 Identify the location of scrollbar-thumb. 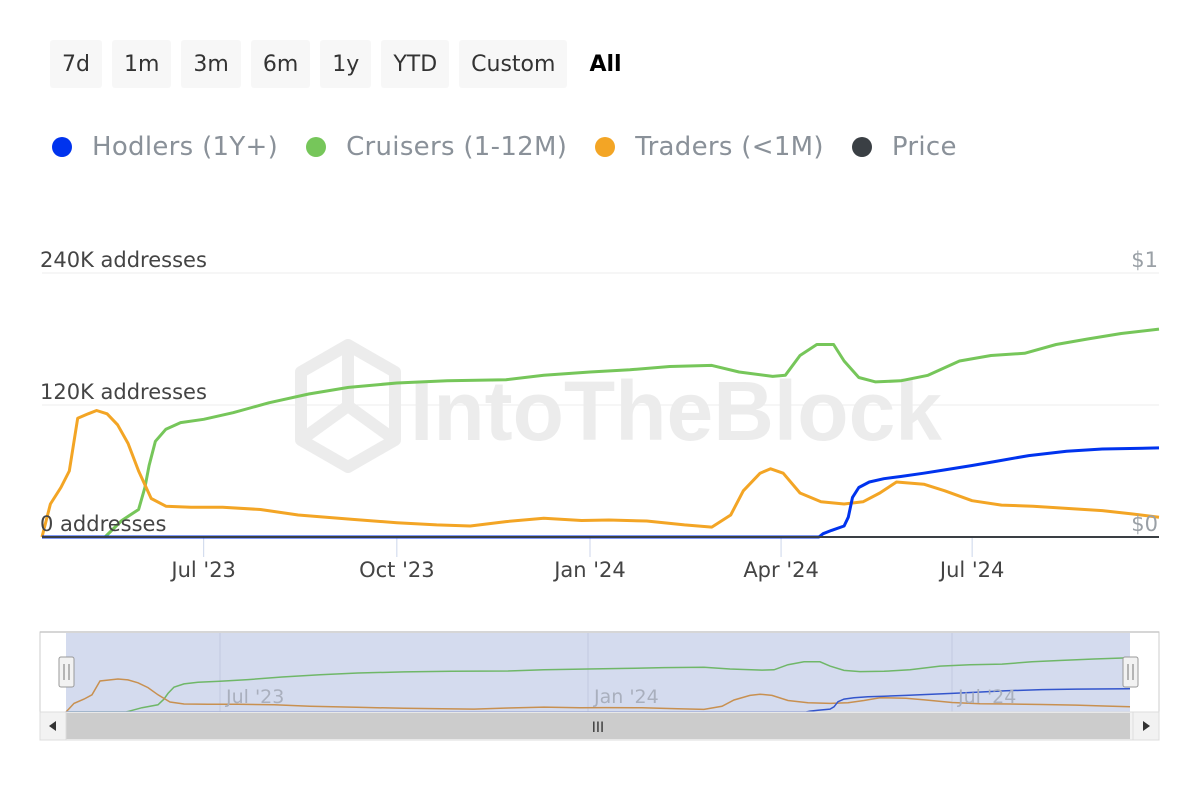
(598, 726).